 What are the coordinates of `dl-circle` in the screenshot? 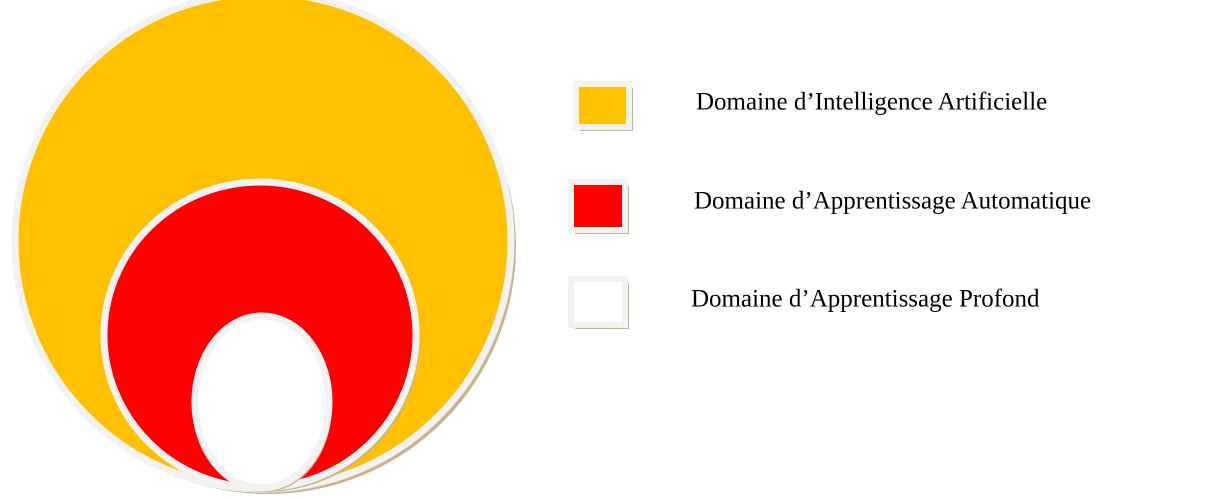 It's located at (262, 402).